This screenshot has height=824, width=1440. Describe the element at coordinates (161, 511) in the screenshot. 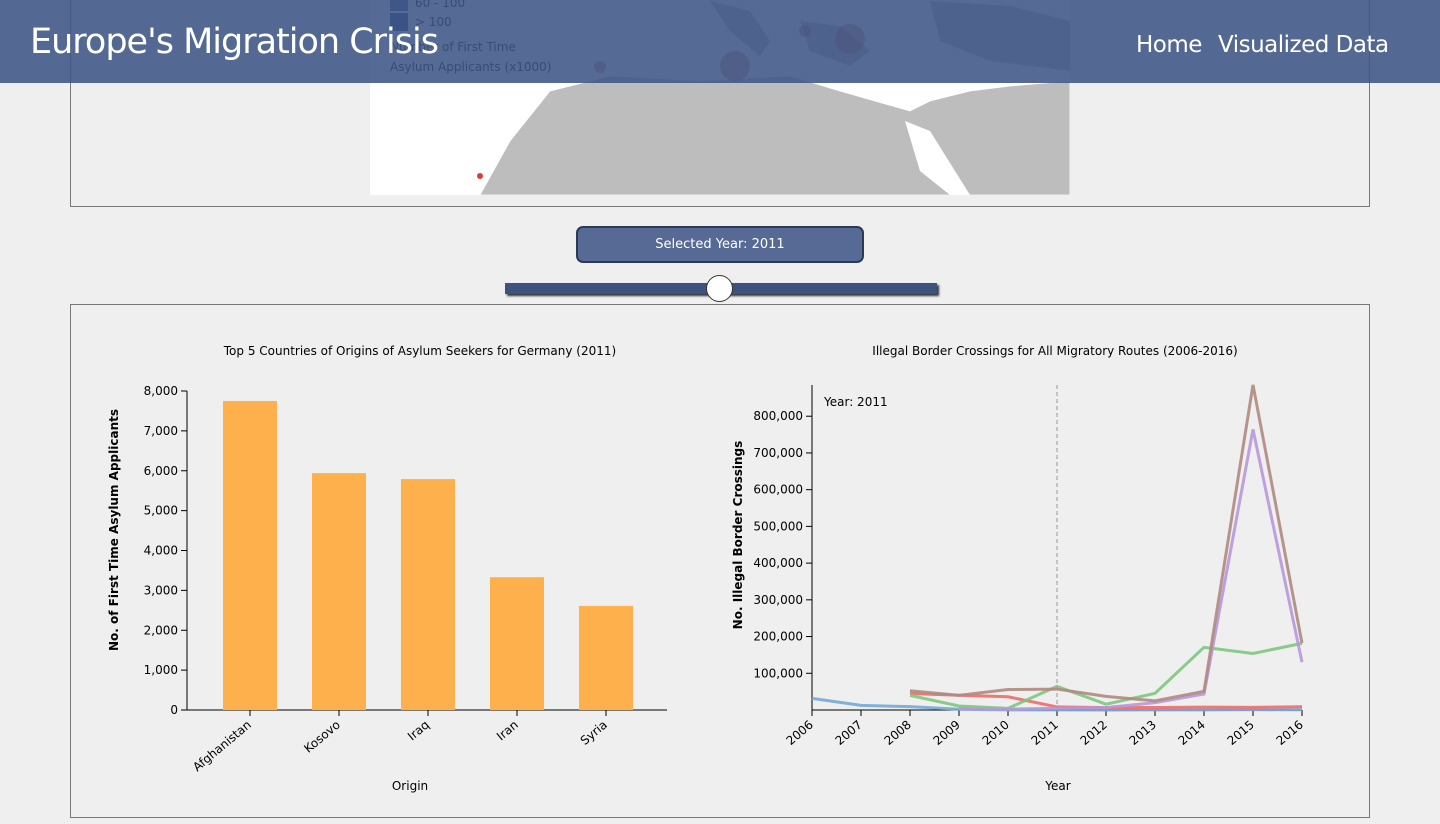

I see `y-tick-label: 5,000` at that location.